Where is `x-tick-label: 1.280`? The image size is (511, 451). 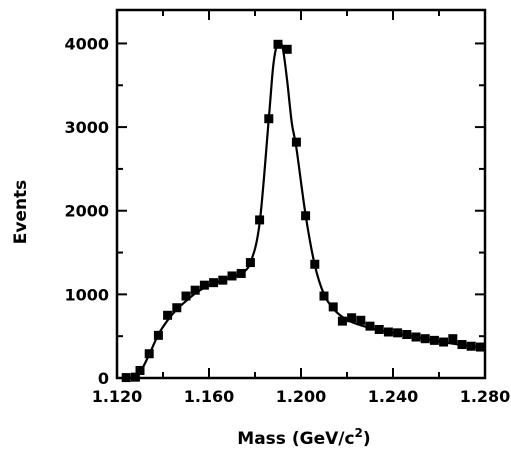
x-tick-label: 1.280 is located at coordinates (485, 396).